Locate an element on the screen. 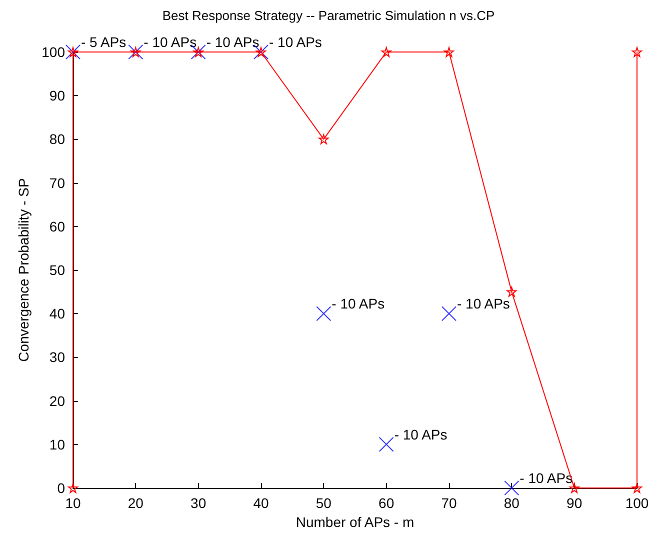 The image size is (657, 537). y-tick-label: 80 is located at coordinates (57, 139).